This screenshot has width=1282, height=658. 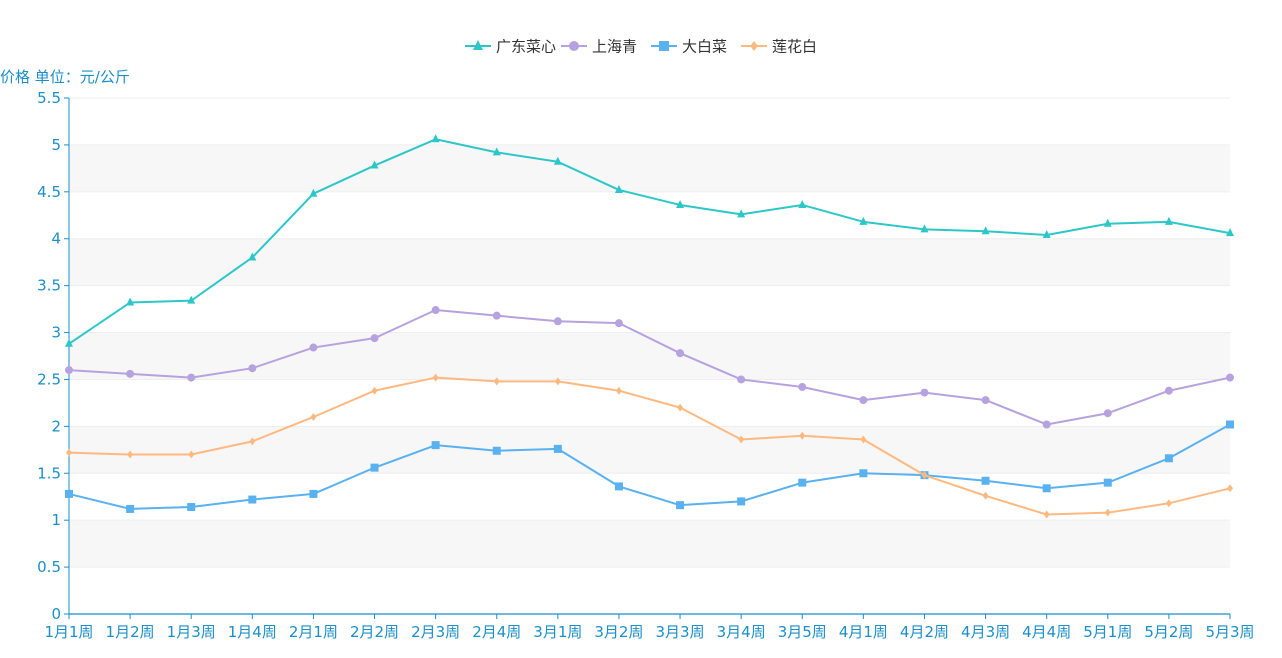 I want to click on y-tick-label: 4.5, so click(x=49, y=192).